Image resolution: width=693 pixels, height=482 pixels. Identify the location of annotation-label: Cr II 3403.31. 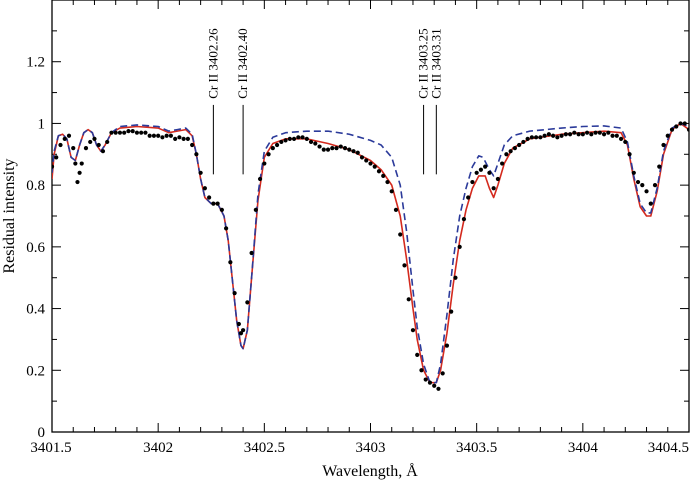
(435, 63).